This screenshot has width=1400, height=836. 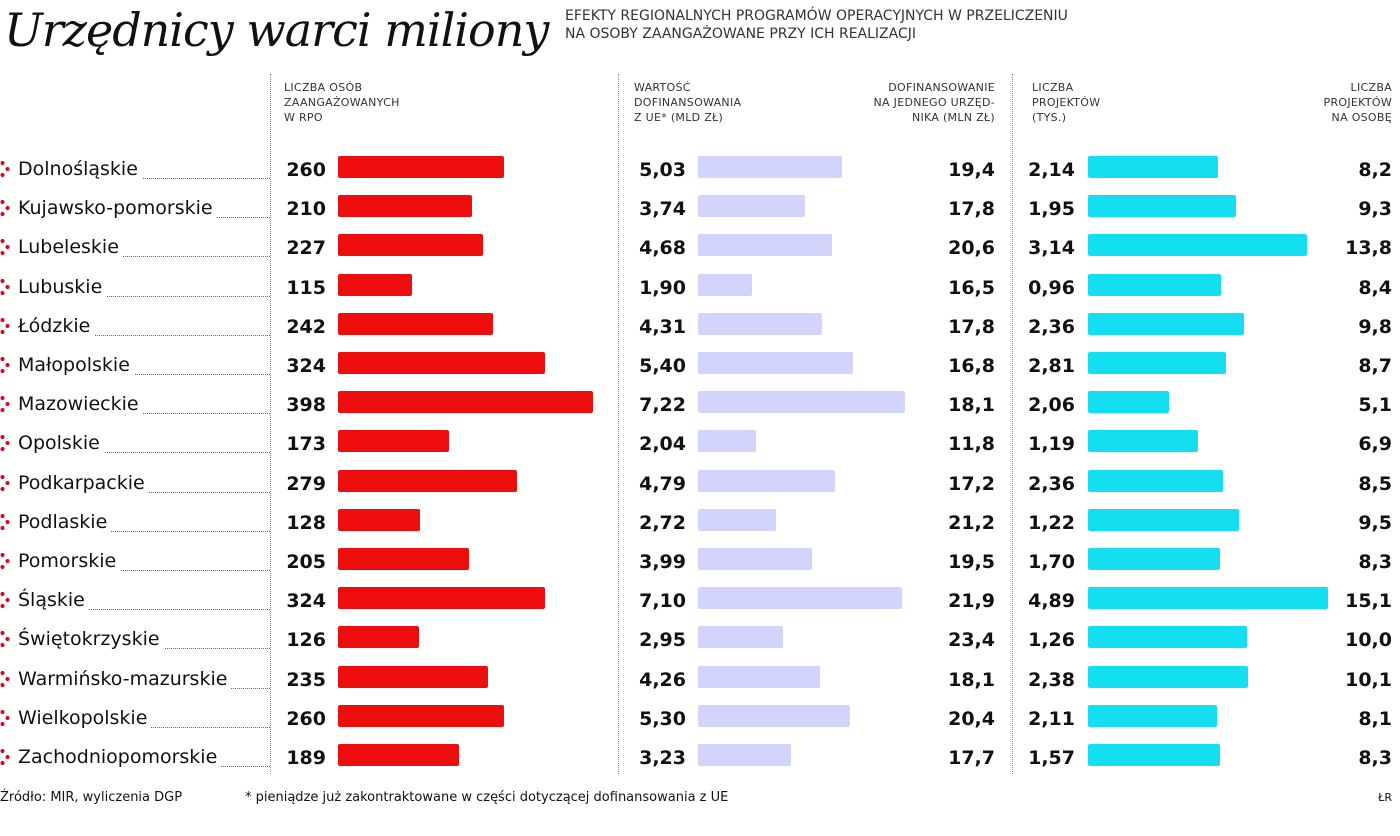 I want to click on eu-funding-value-label: 2,04, so click(x=662, y=444).